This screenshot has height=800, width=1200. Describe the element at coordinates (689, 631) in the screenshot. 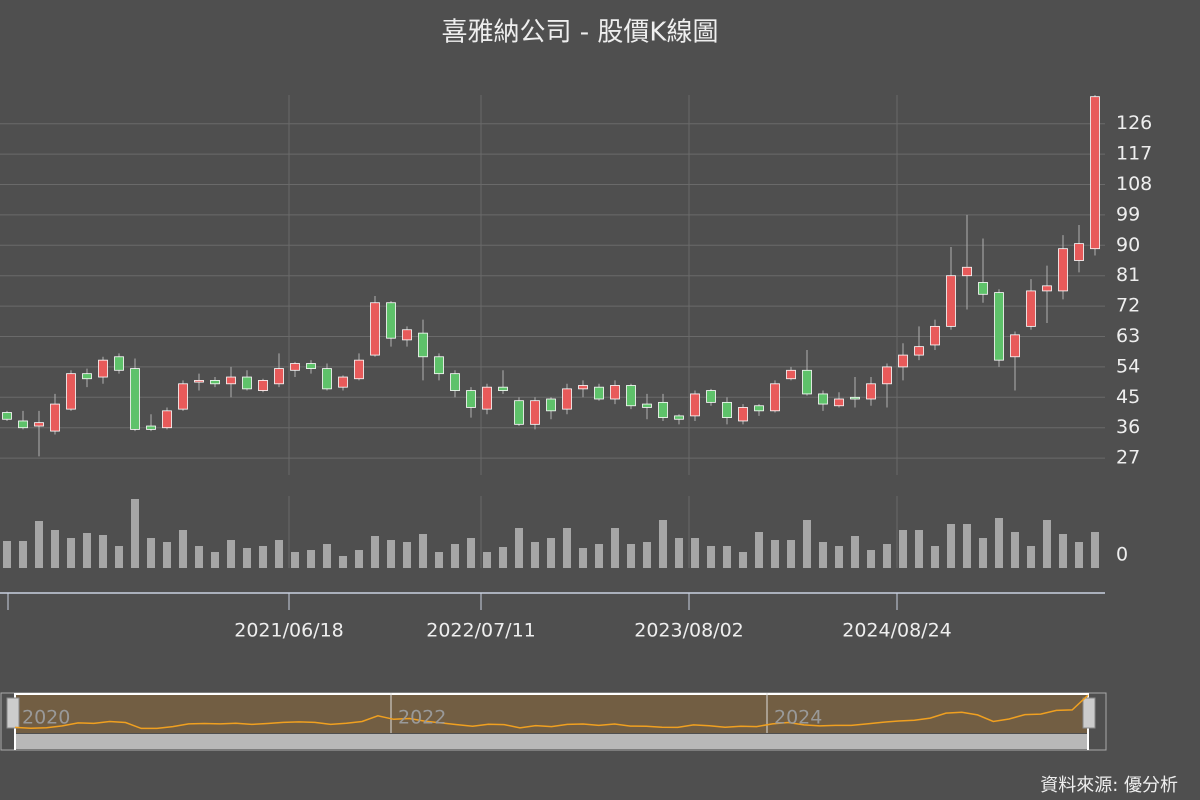

I see `x-tick-label: 2023/08/02` at that location.